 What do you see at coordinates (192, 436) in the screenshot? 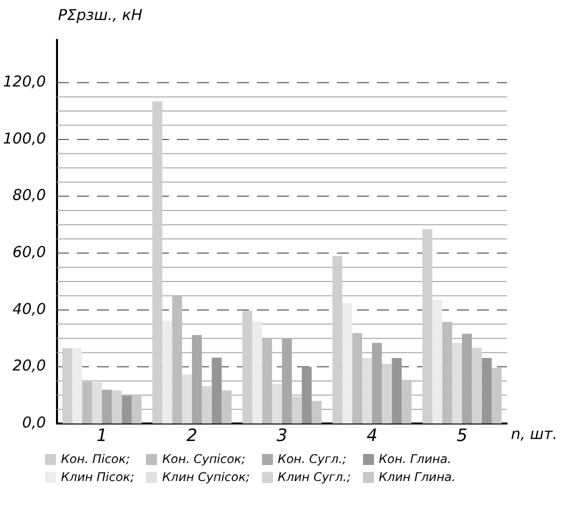
I see `x-tick-label: 2` at bounding box center [192, 436].